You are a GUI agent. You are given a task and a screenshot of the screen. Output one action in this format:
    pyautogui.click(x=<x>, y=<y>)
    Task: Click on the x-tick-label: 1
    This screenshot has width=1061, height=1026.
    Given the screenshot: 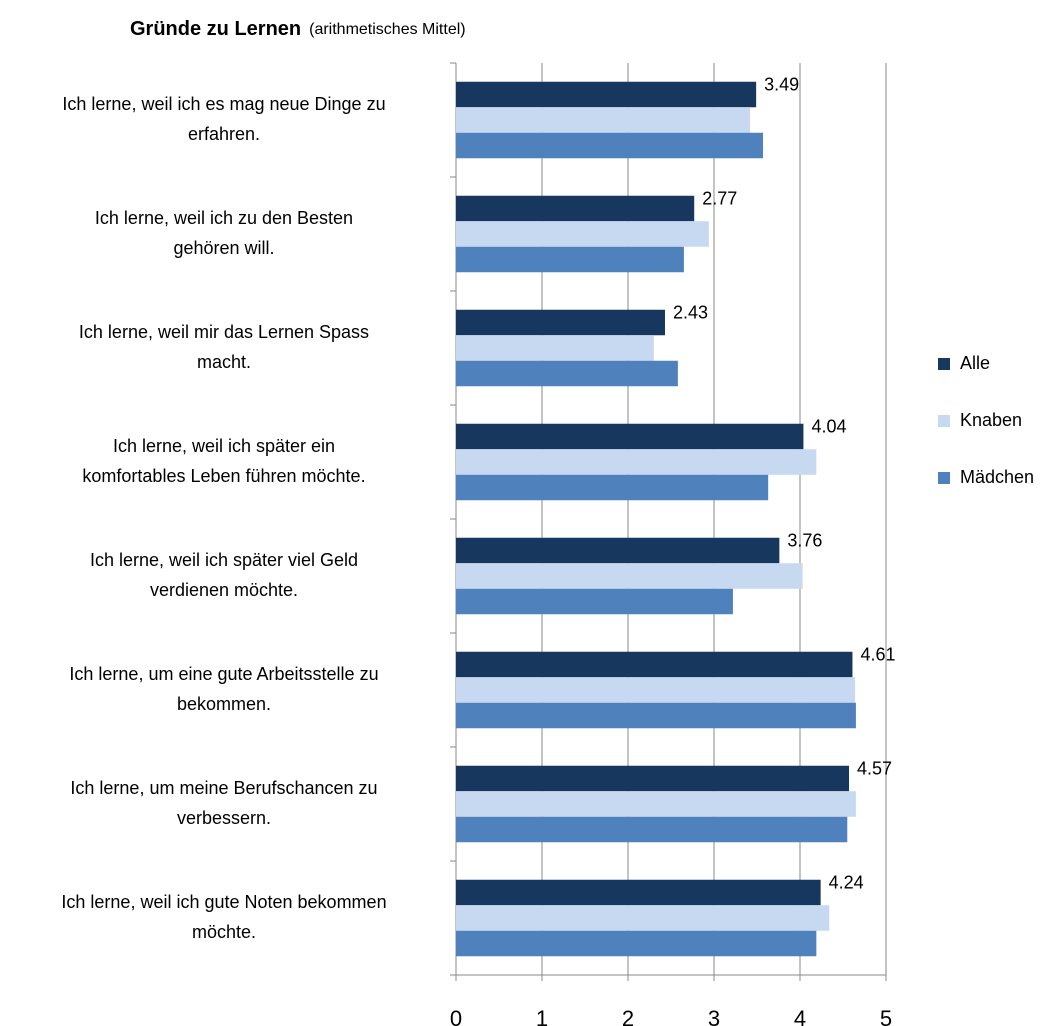 What is the action you would take?
    pyautogui.click(x=542, y=1016)
    